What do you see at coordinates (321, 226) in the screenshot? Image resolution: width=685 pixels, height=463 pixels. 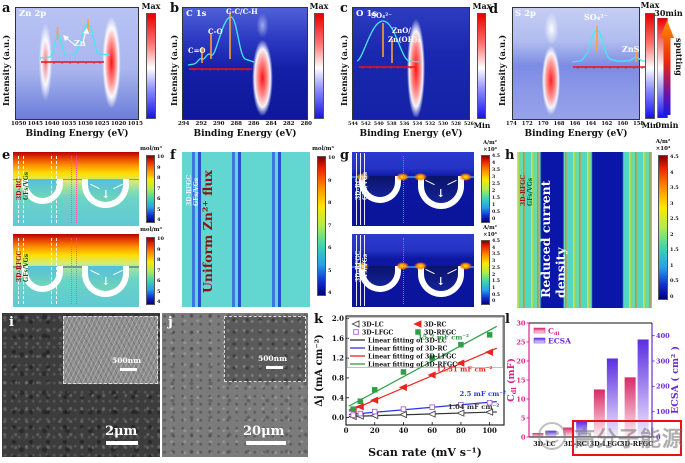 I see `f-colorbar` at bounding box center [321, 226].